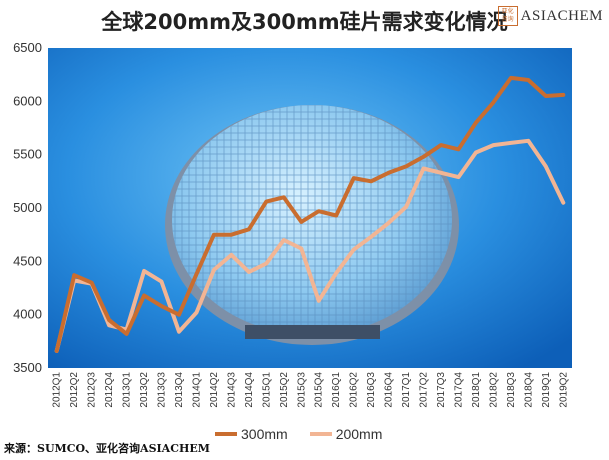 The height and width of the screenshot is (460, 609). What do you see at coordinates (92, 390) in the screenshot?
I see `x-tick-label: 2012Q3` at bounding box center [92, 390].